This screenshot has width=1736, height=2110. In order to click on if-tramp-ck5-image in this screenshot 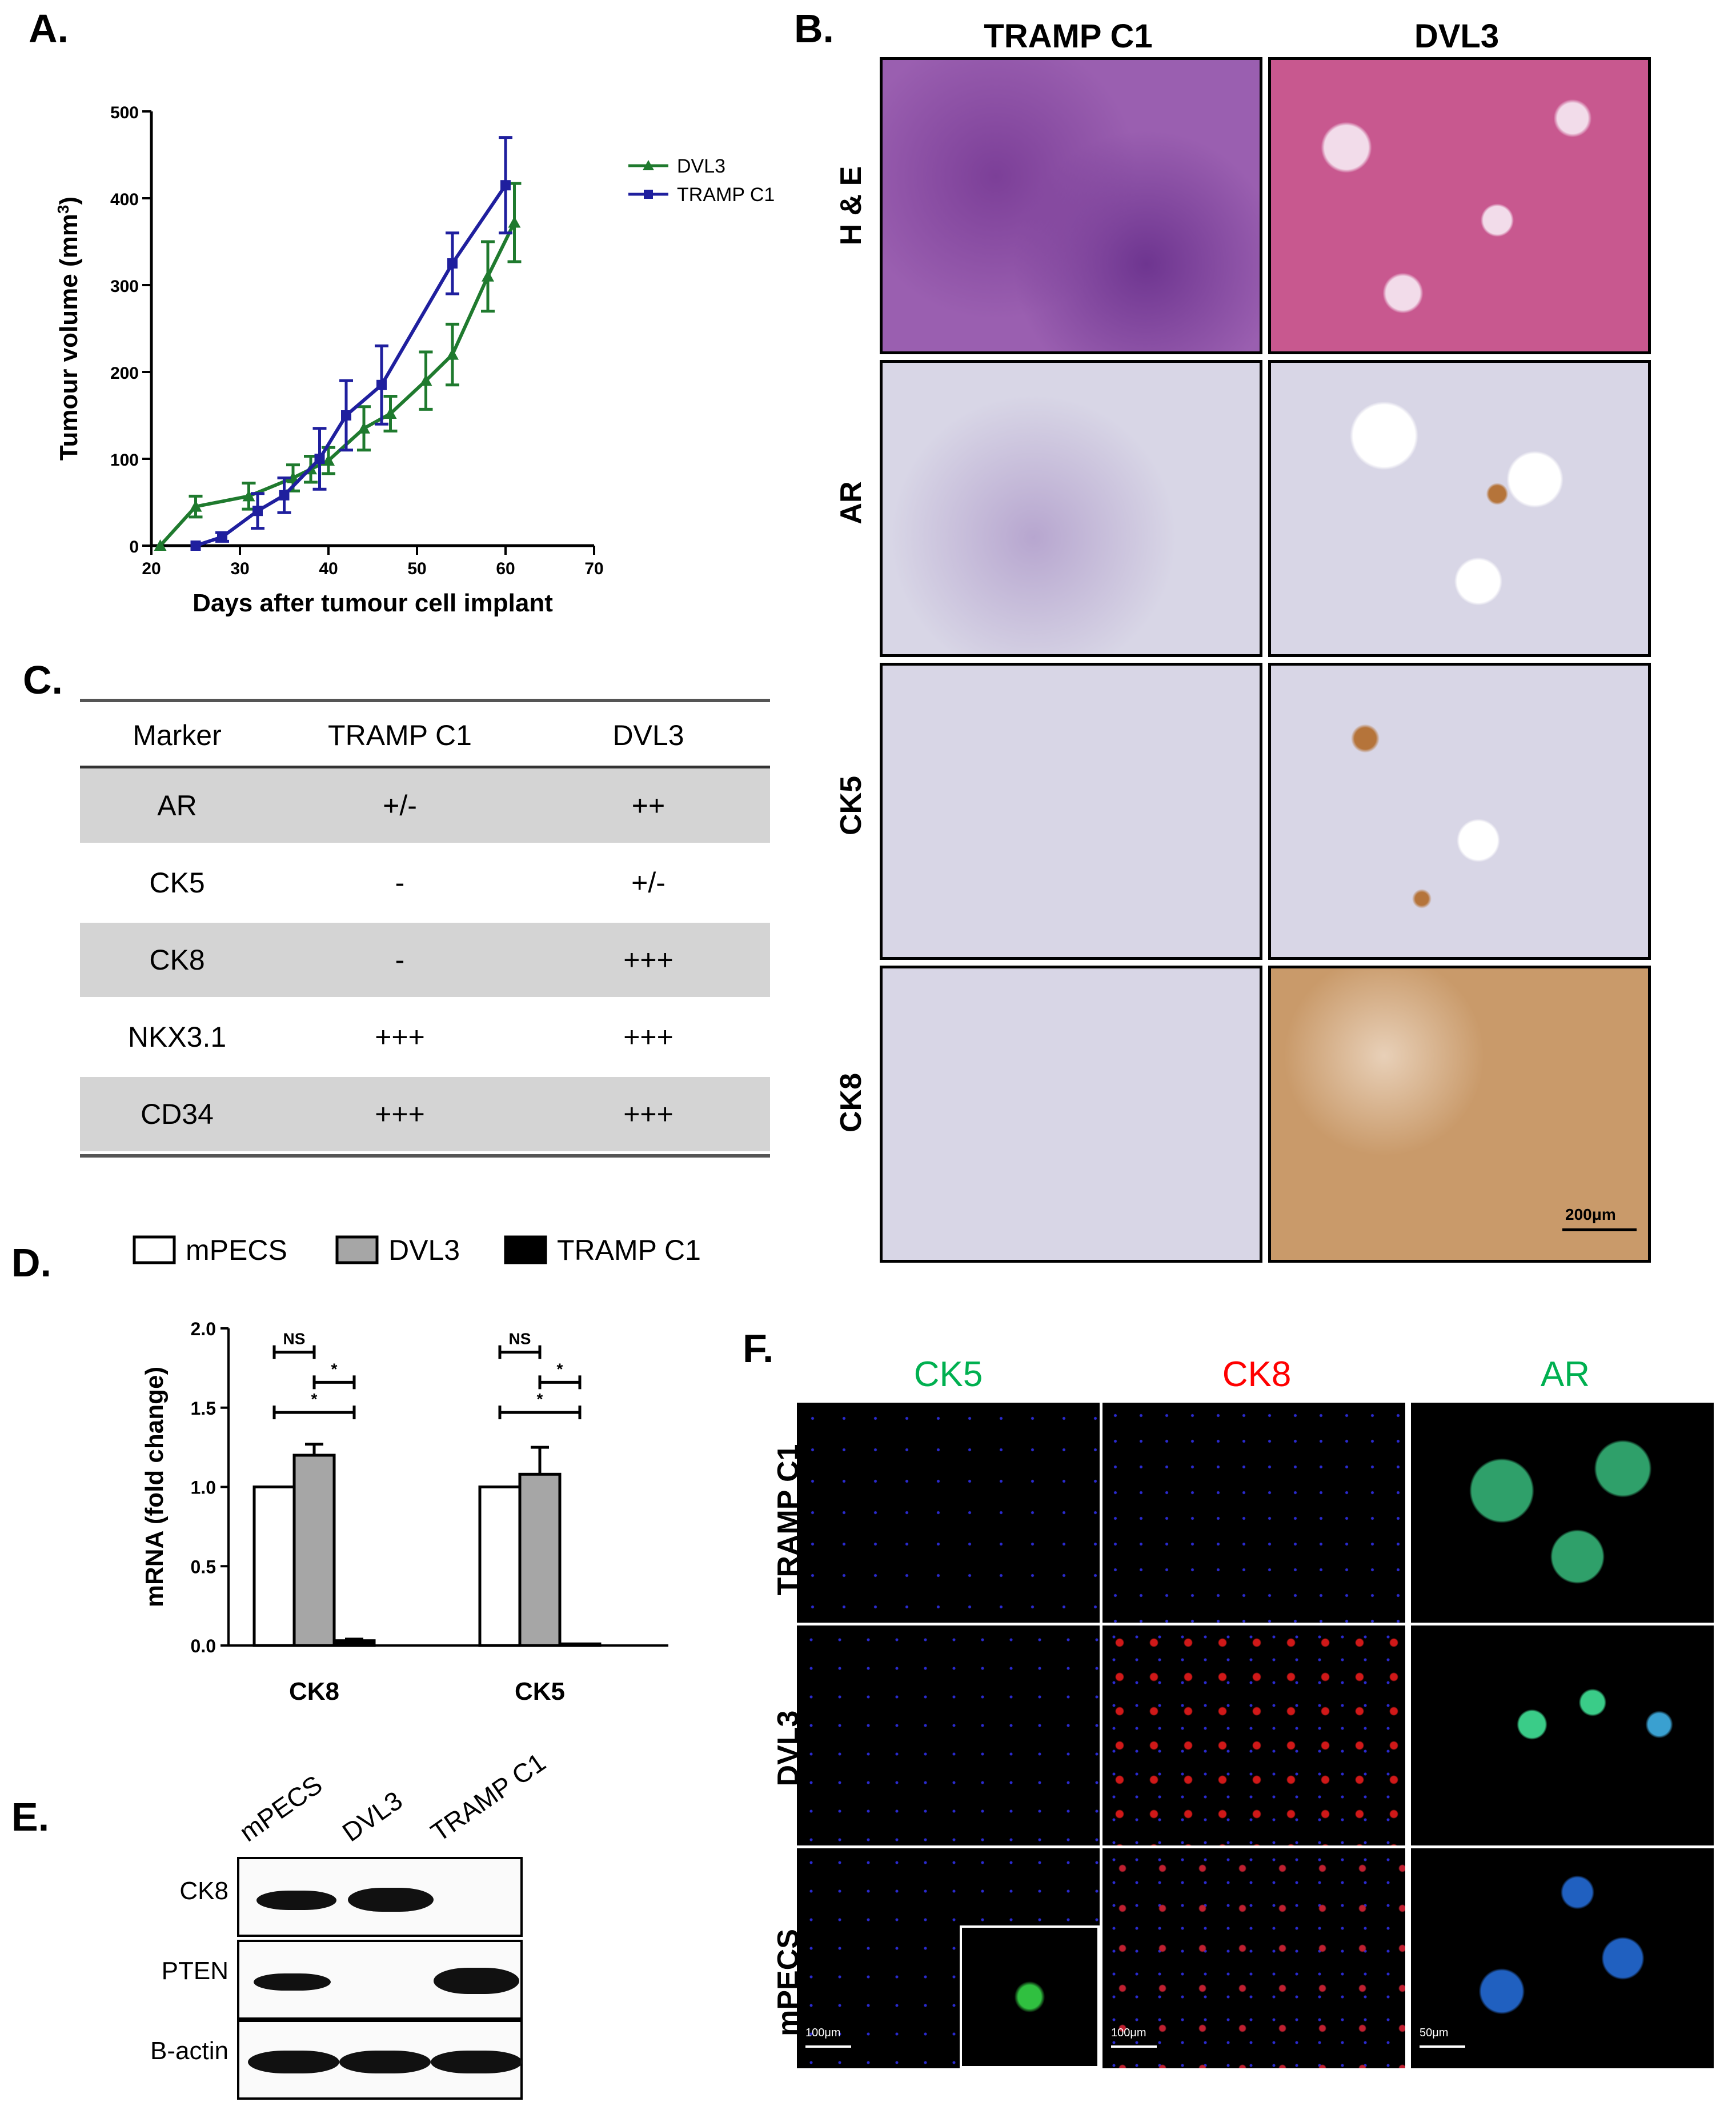, I will do `click(948, 1513)`.